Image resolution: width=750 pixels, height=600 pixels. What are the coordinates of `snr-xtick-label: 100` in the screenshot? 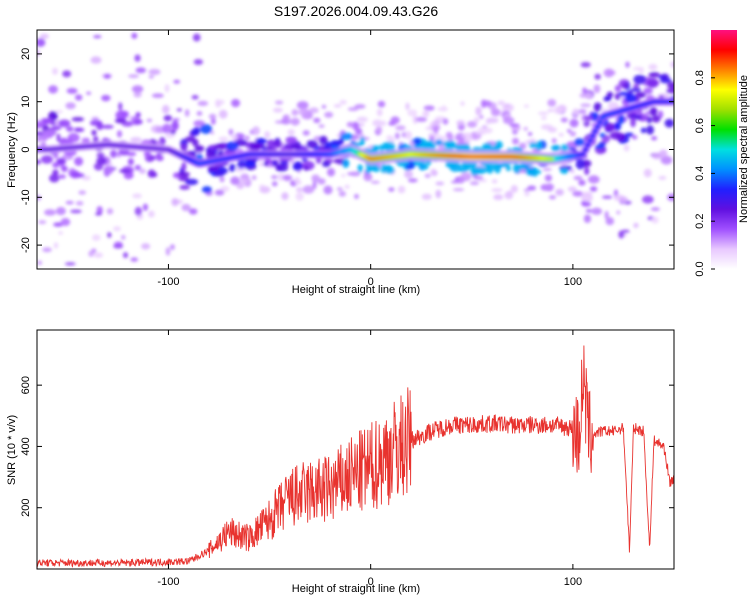 It's located at (573, 582).